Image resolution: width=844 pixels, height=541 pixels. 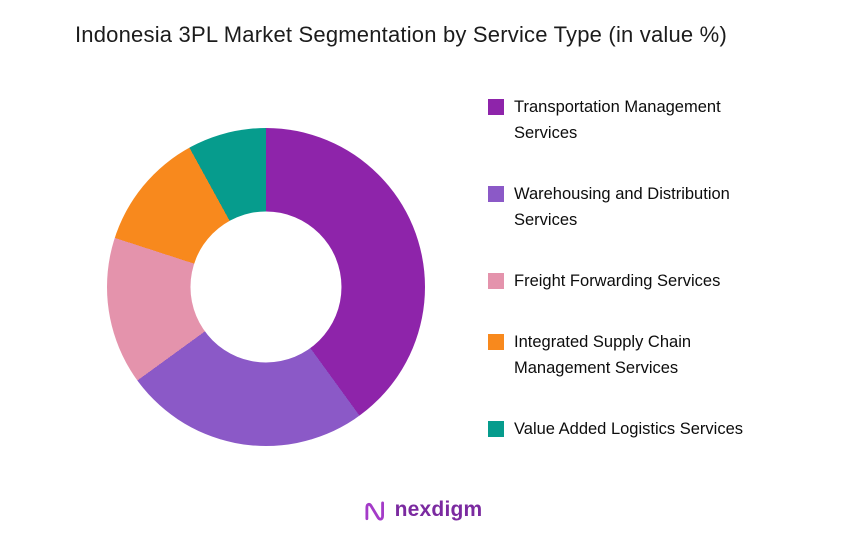 I want to click on legend-item: Value Added Logistics Services, so click(x=638, y=430).